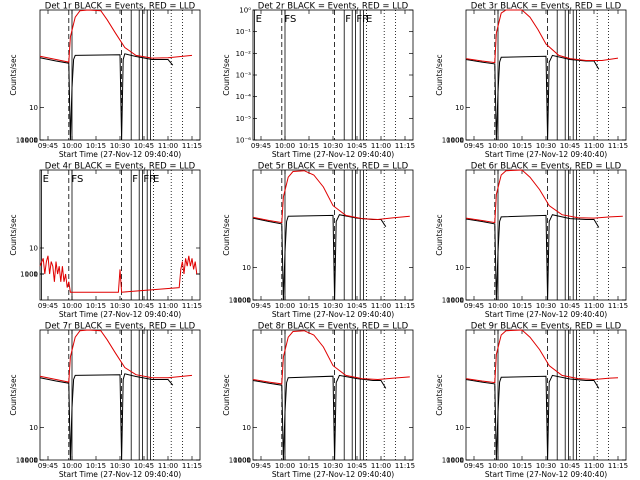  I want to click on y-tick-label: 10⁻², so click(244, 54).